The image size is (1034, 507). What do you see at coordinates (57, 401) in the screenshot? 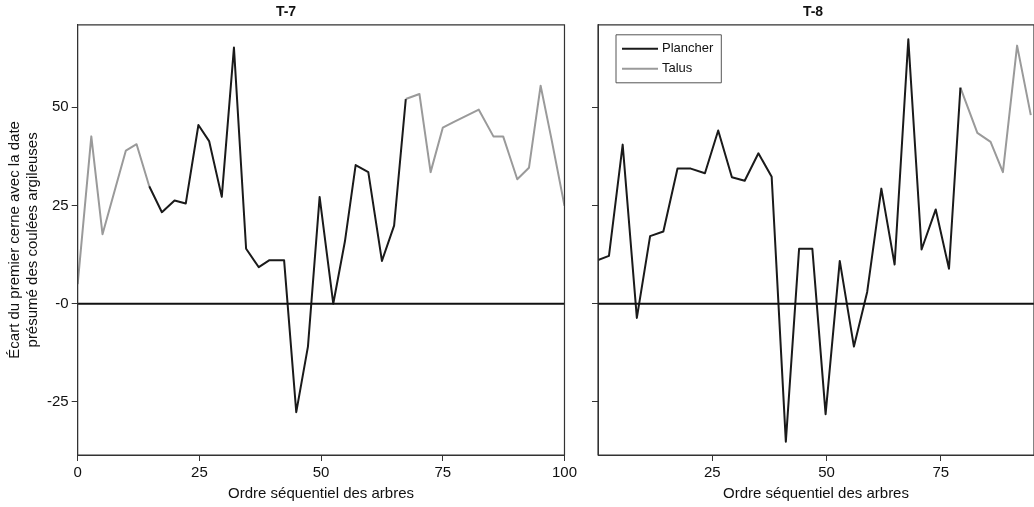
I see `y-tick-label: -25` at bounding box center [57, 401].